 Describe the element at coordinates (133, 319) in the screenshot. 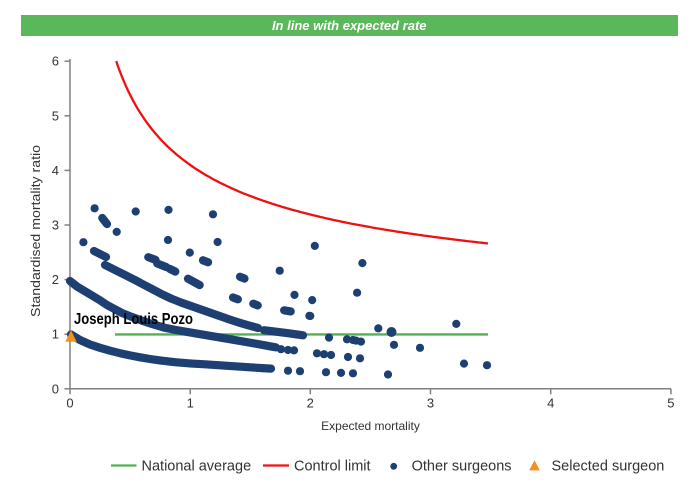

I see `svg-text: Joseph Louis Pozo` at that location.